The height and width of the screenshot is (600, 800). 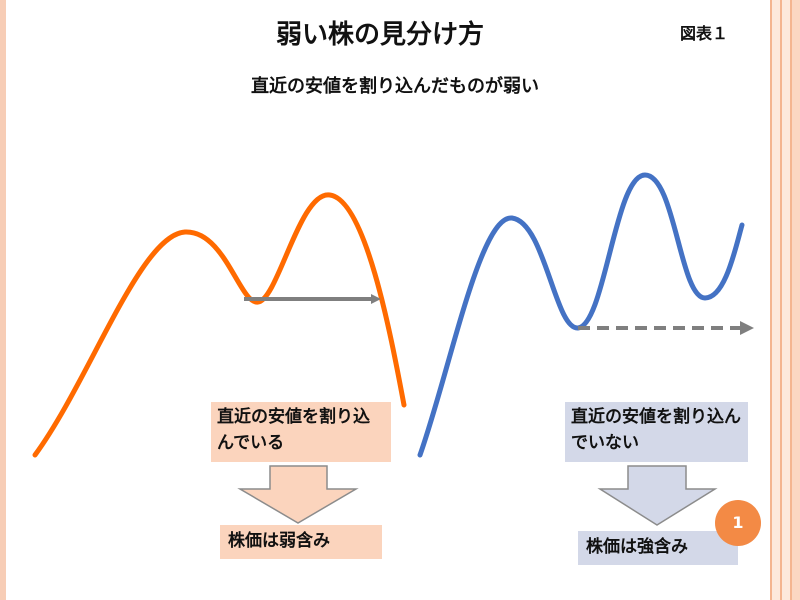 I want to click on weak-down-arrow, so click(x=298, y=494).